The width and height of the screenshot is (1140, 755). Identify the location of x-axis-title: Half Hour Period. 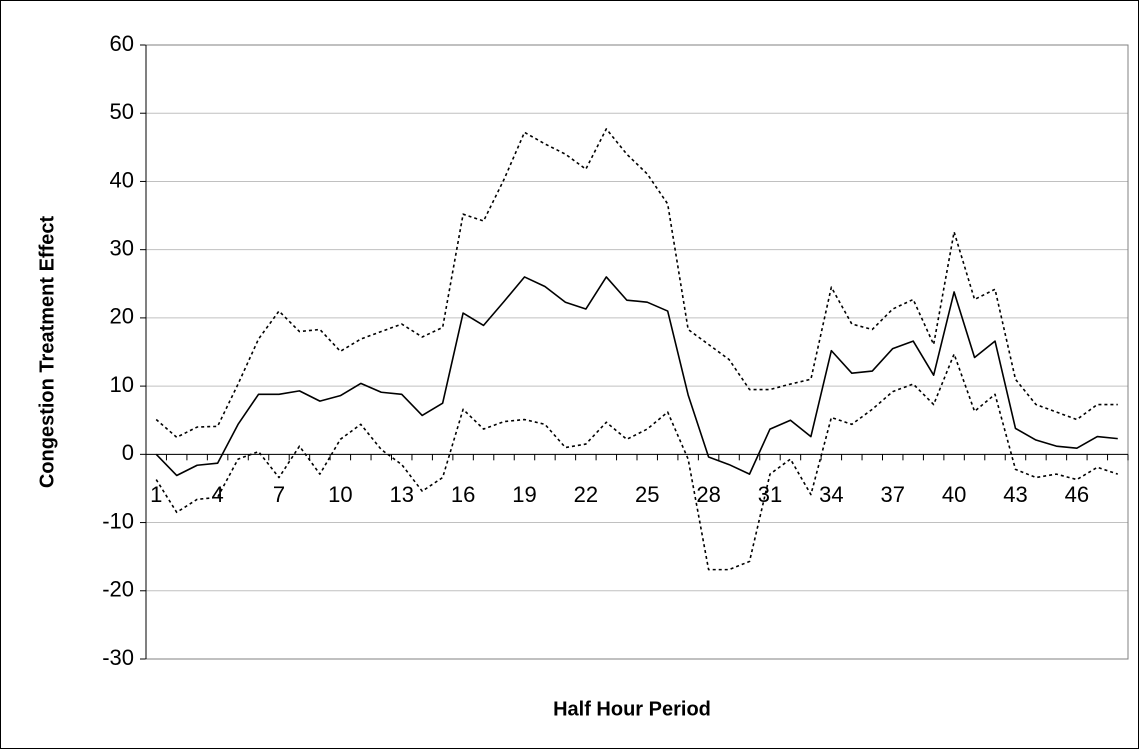
(632, 709).